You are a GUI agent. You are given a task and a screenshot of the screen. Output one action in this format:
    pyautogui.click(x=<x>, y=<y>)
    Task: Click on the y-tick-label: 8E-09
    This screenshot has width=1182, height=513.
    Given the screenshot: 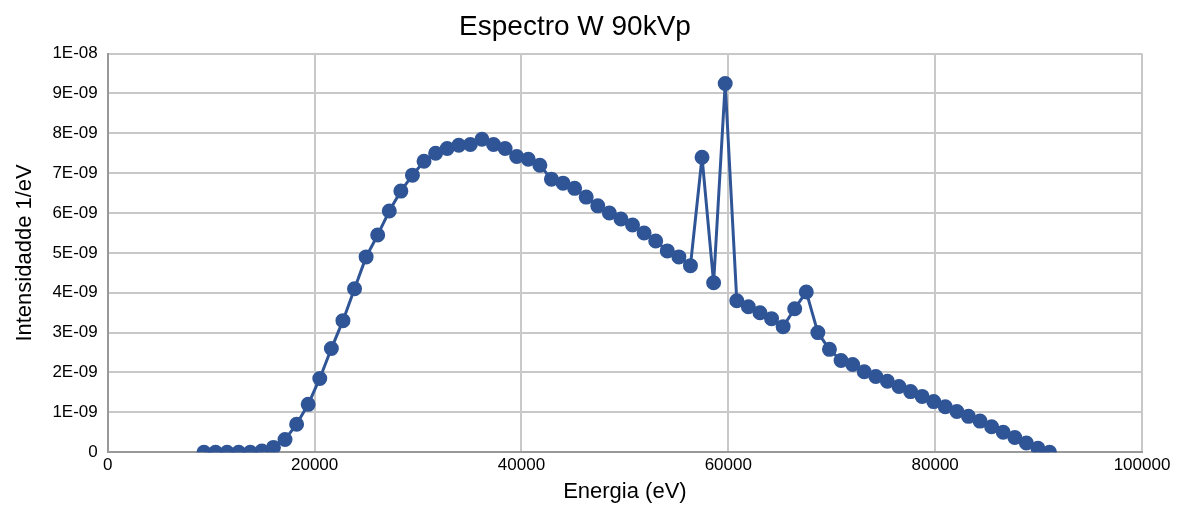 What is the action you would take?
    pyautogui.click(x=75, y=133)
    